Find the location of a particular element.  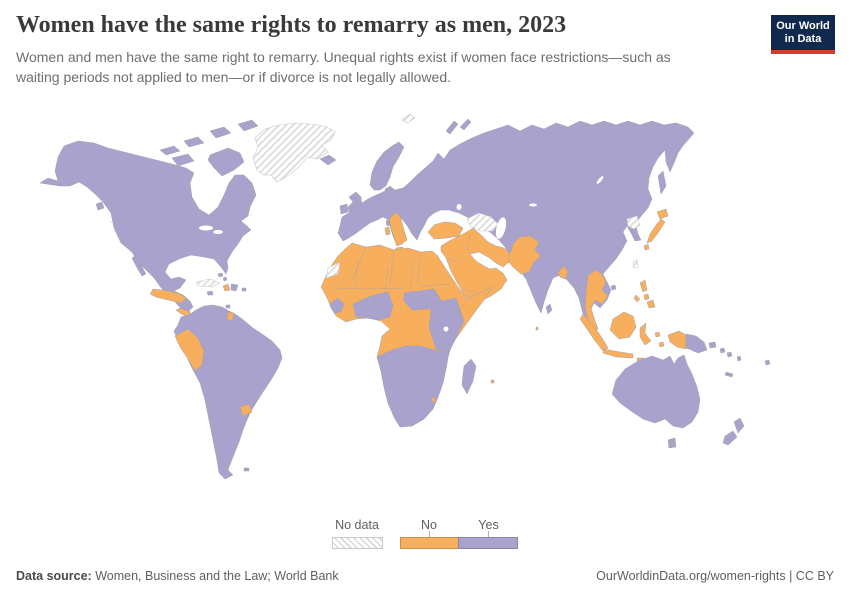

map-region-west-papua is located at coordinates (677, 340).